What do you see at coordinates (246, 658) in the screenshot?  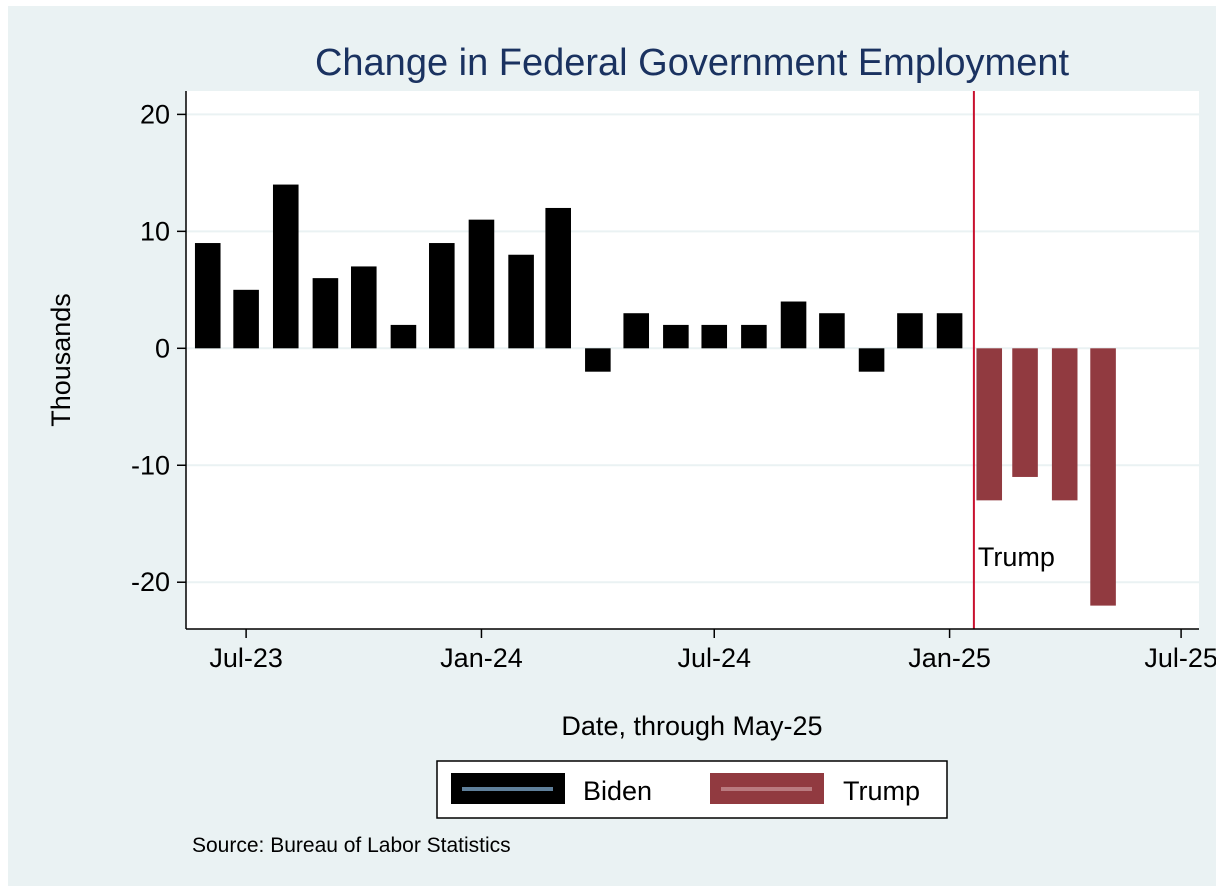 I see `x-tick-label: Jul-23` at bounding box center [246, 658].